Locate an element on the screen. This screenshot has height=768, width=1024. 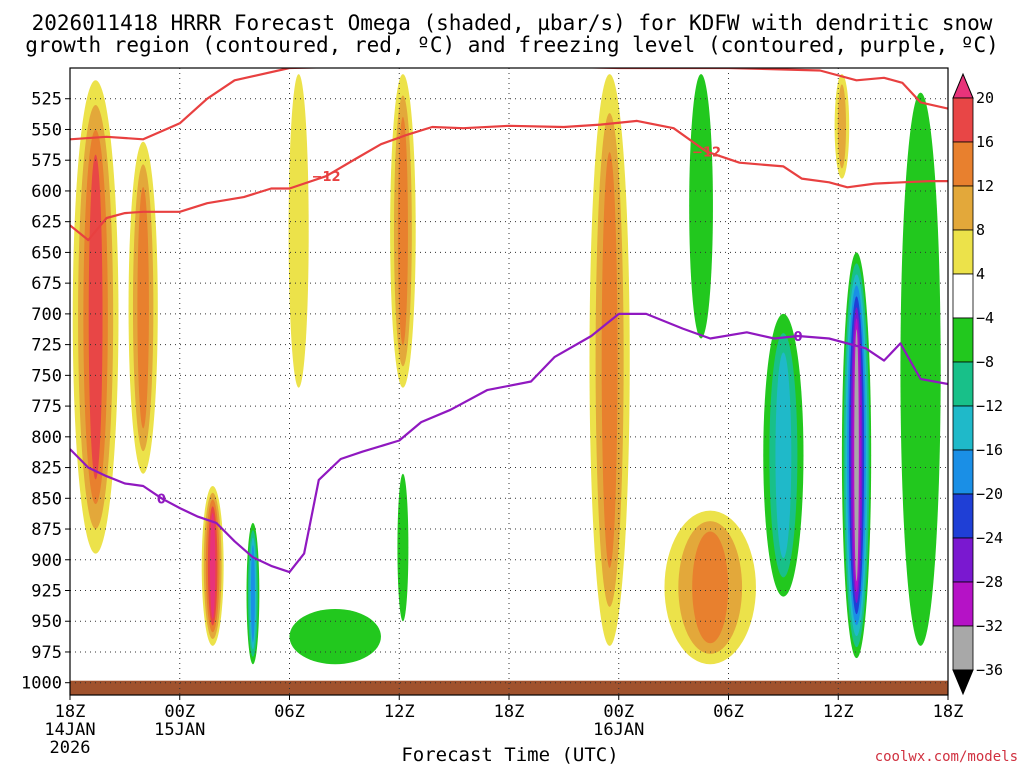
x-tick-date-6: 15JAN is located at coordinates (179, 730).